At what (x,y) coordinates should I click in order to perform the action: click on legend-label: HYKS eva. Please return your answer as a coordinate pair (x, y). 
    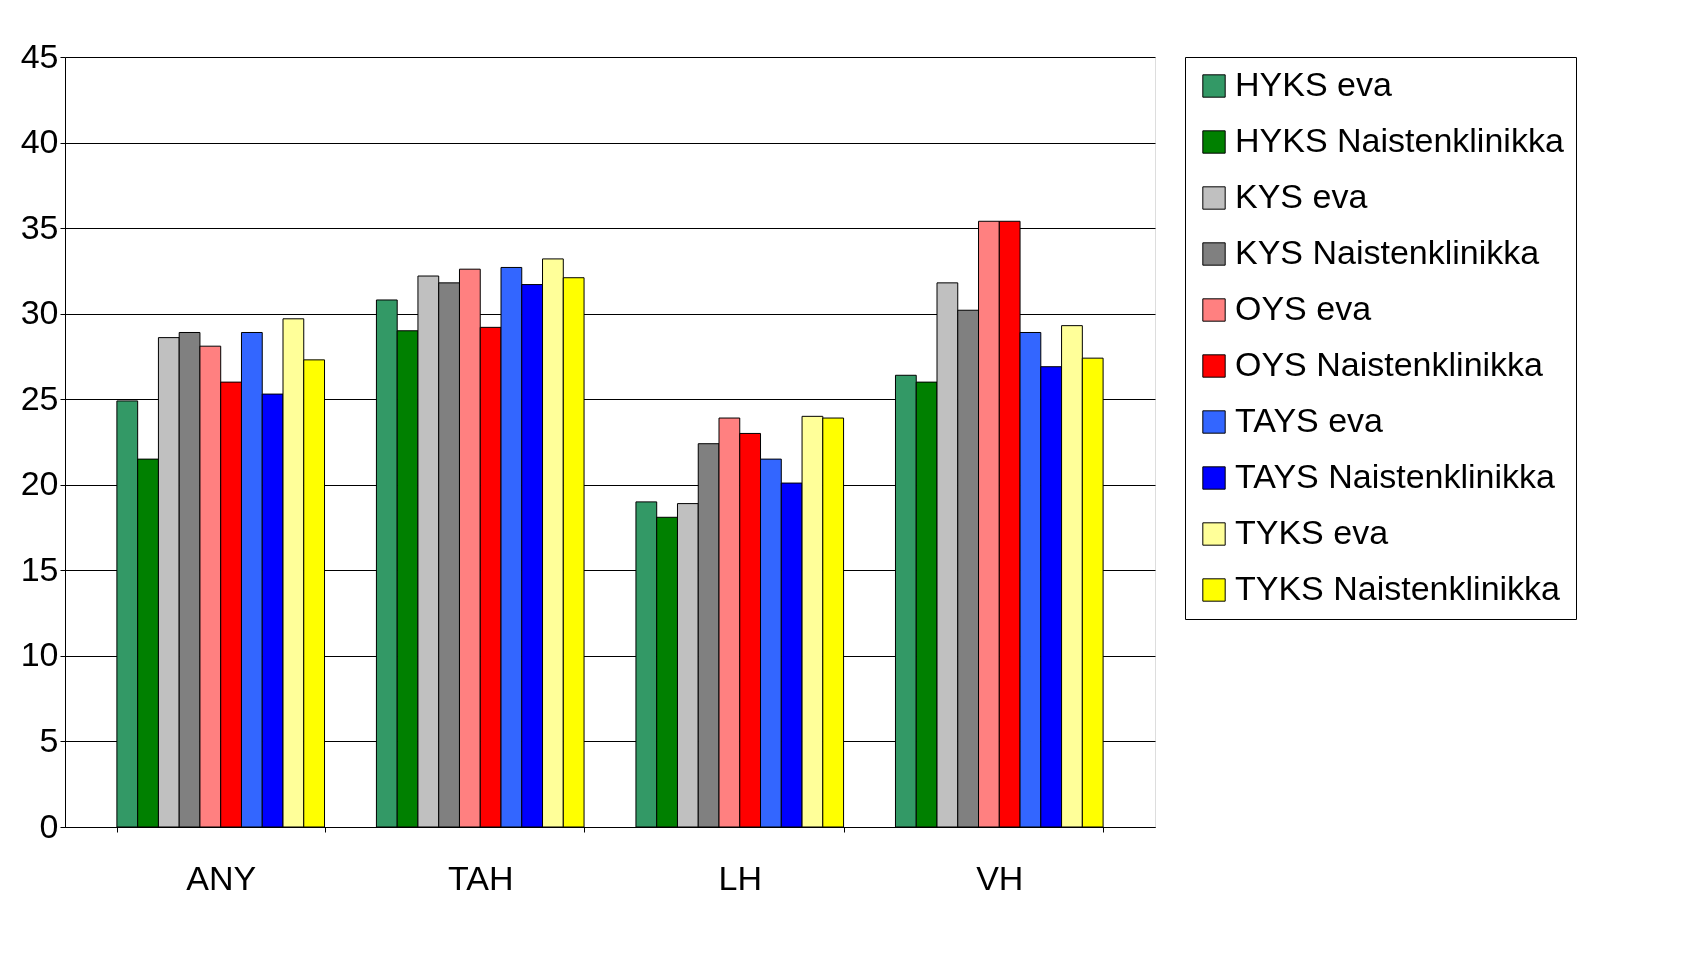
    Looking at the image, I should click on (1313, 84).